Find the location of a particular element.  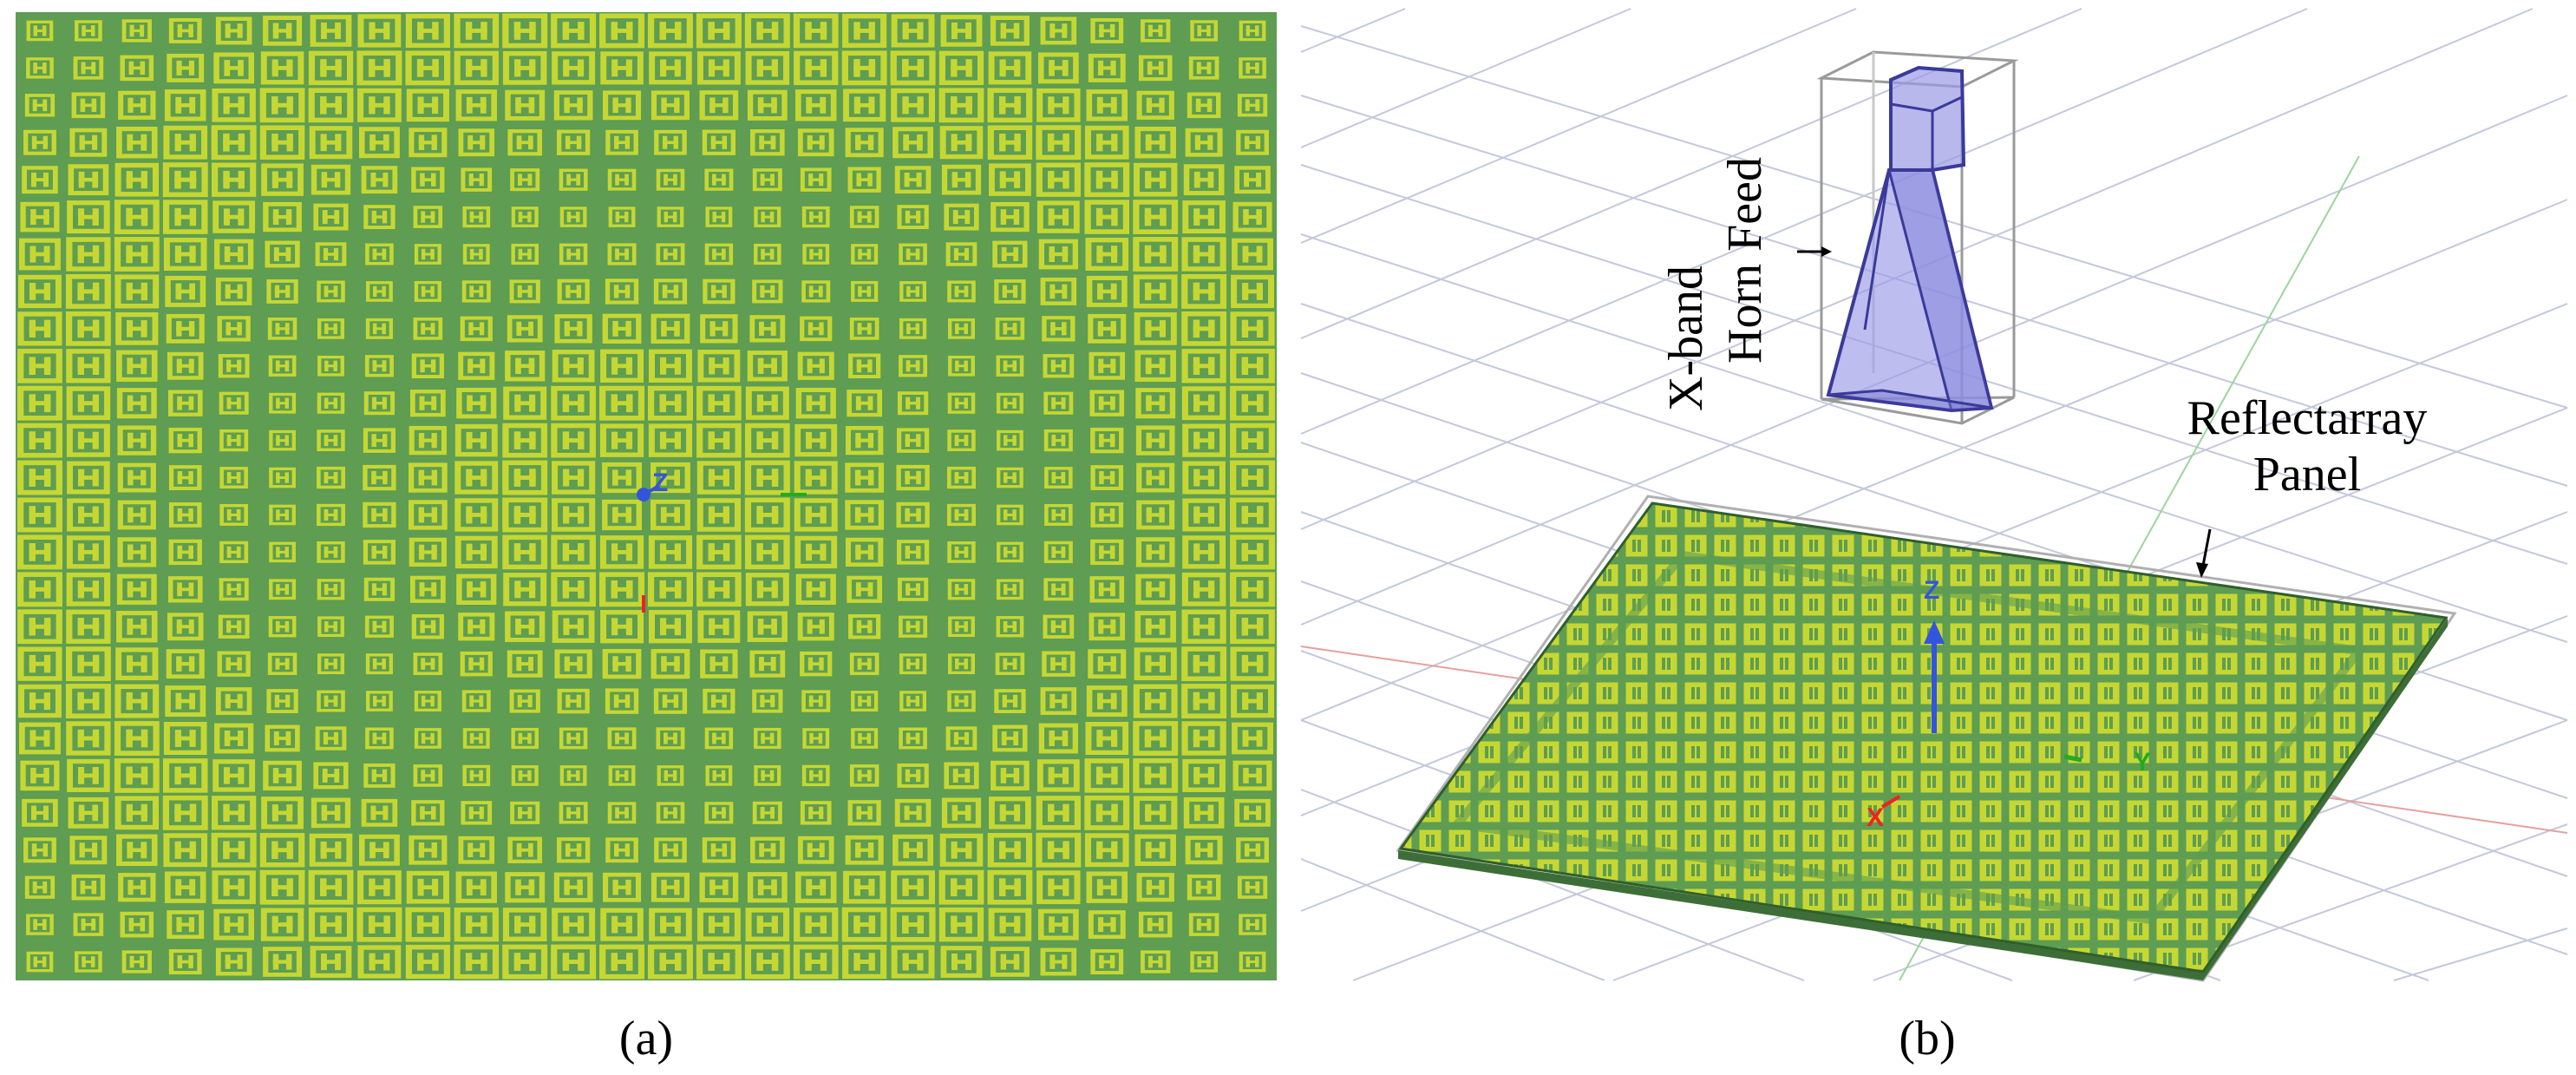

panel-a-z-label: Z is located at coordinates (660, 483).